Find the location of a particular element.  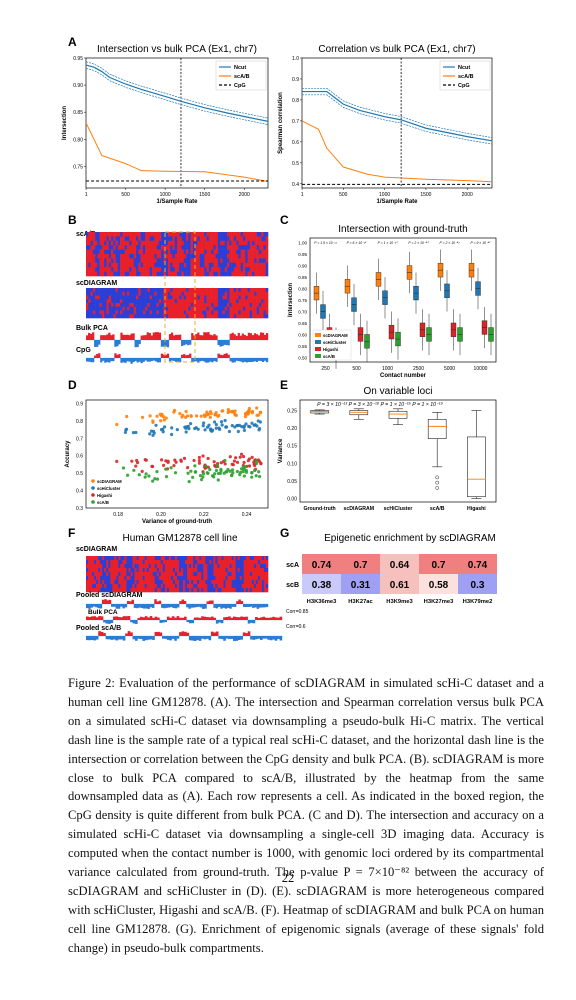

x-tick-label: 0.20 is located at coordinates (161, 515).